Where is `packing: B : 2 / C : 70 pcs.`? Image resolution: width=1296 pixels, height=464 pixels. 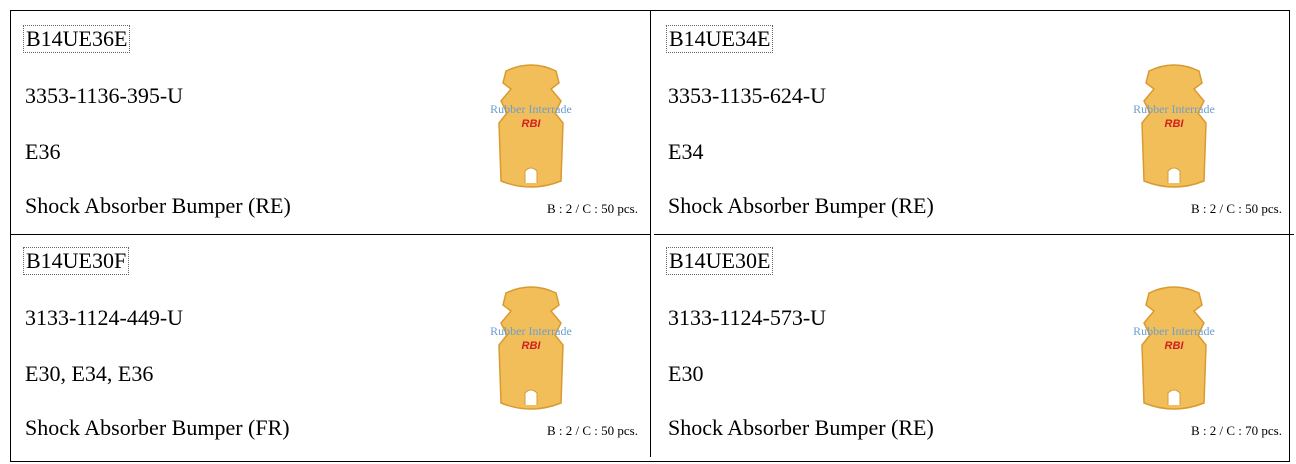
packing: B : 2 / C : 70 pcs. is located at coordinates (1236, 430).